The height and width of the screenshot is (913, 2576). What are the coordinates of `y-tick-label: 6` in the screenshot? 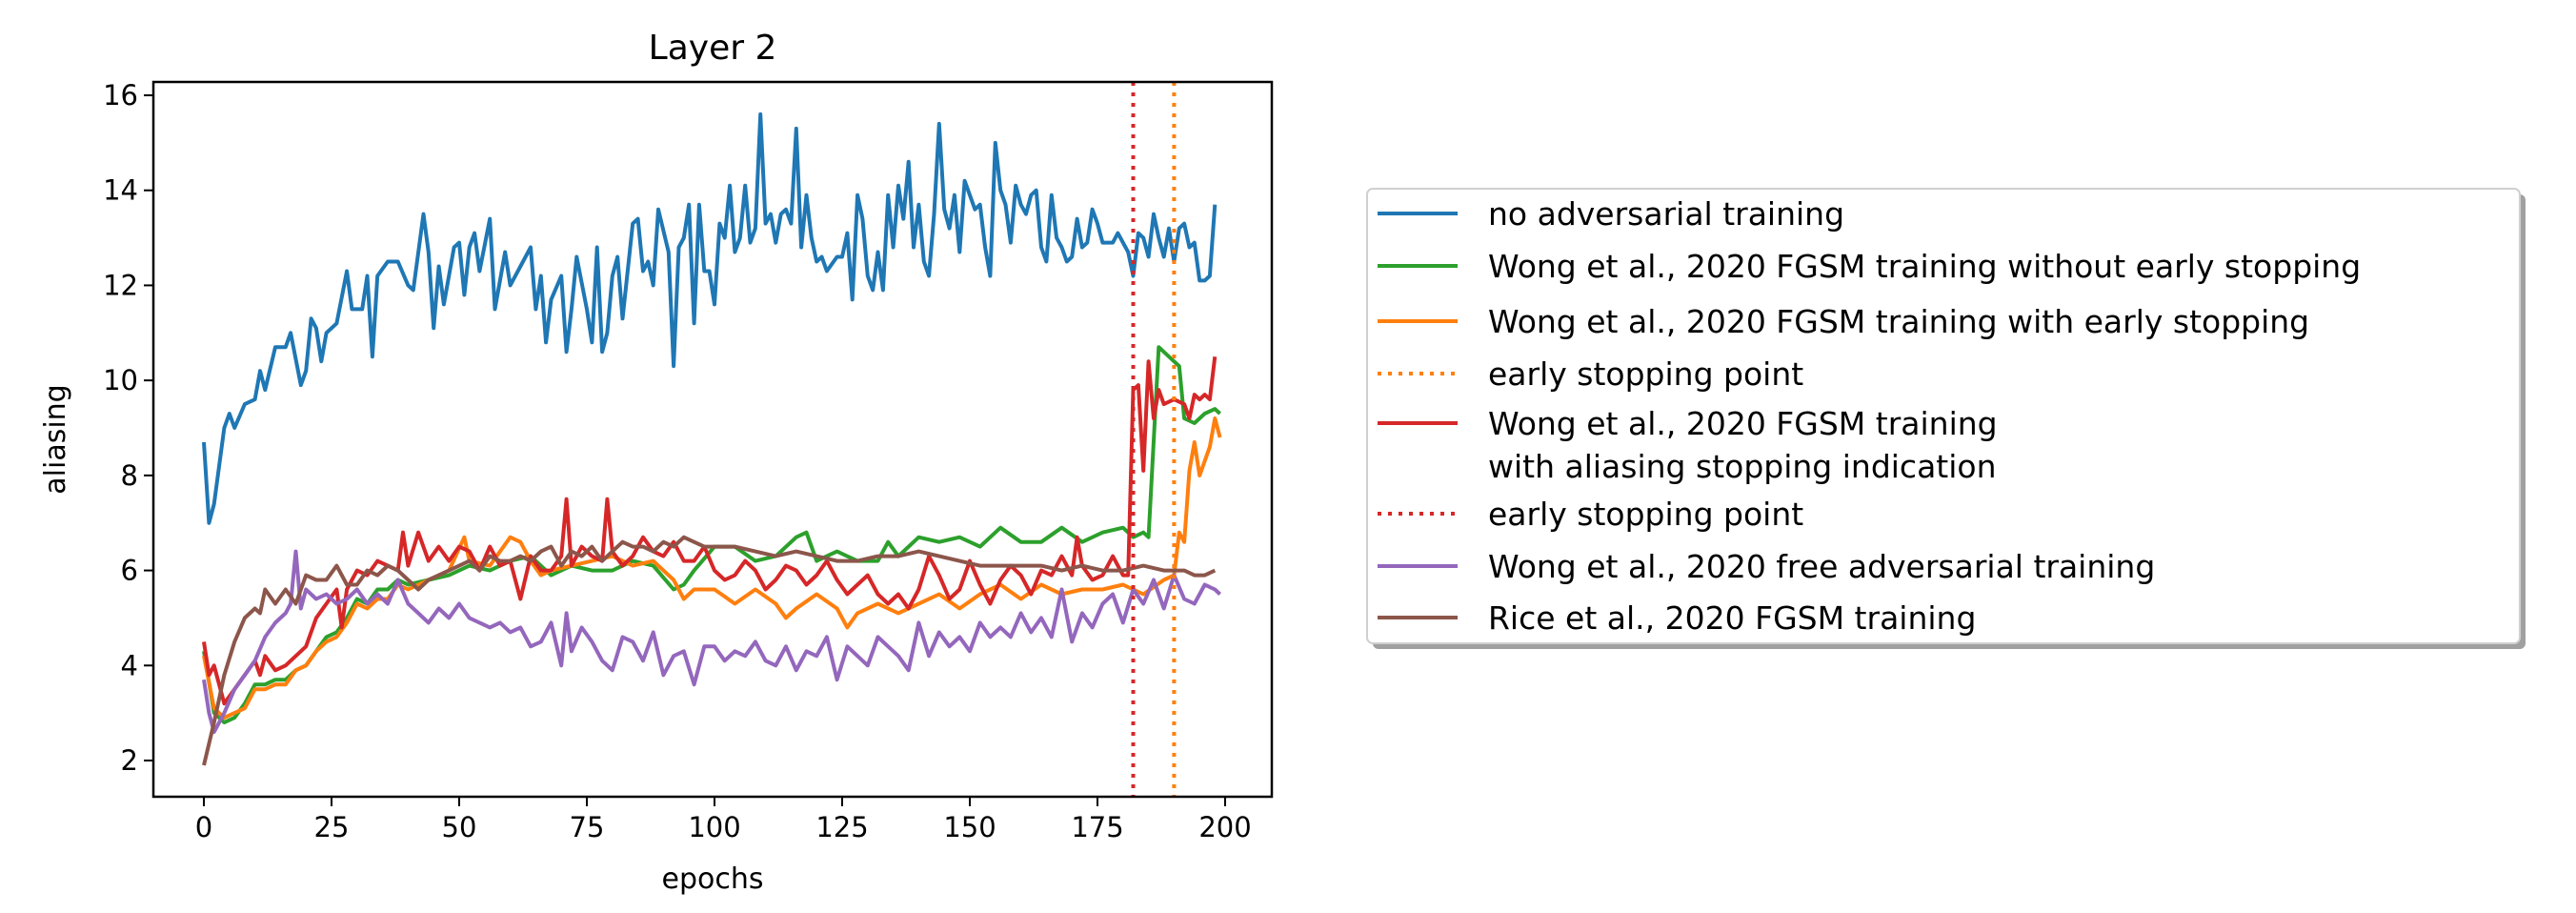 It's located at (129, 571).